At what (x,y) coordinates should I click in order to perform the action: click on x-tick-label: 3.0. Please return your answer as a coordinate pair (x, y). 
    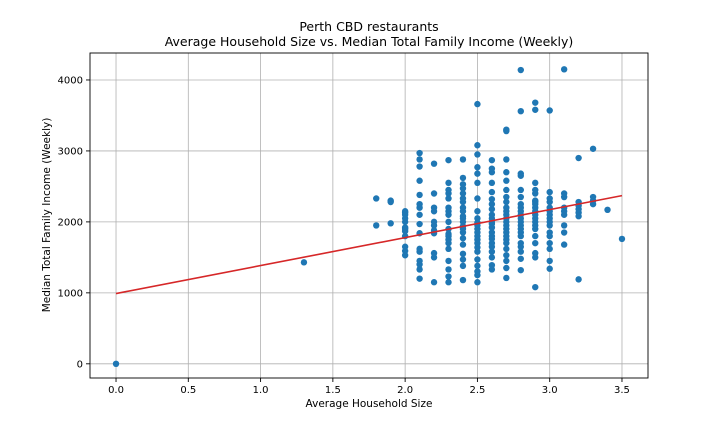
    Looking at the image, I should click on (550, 390).